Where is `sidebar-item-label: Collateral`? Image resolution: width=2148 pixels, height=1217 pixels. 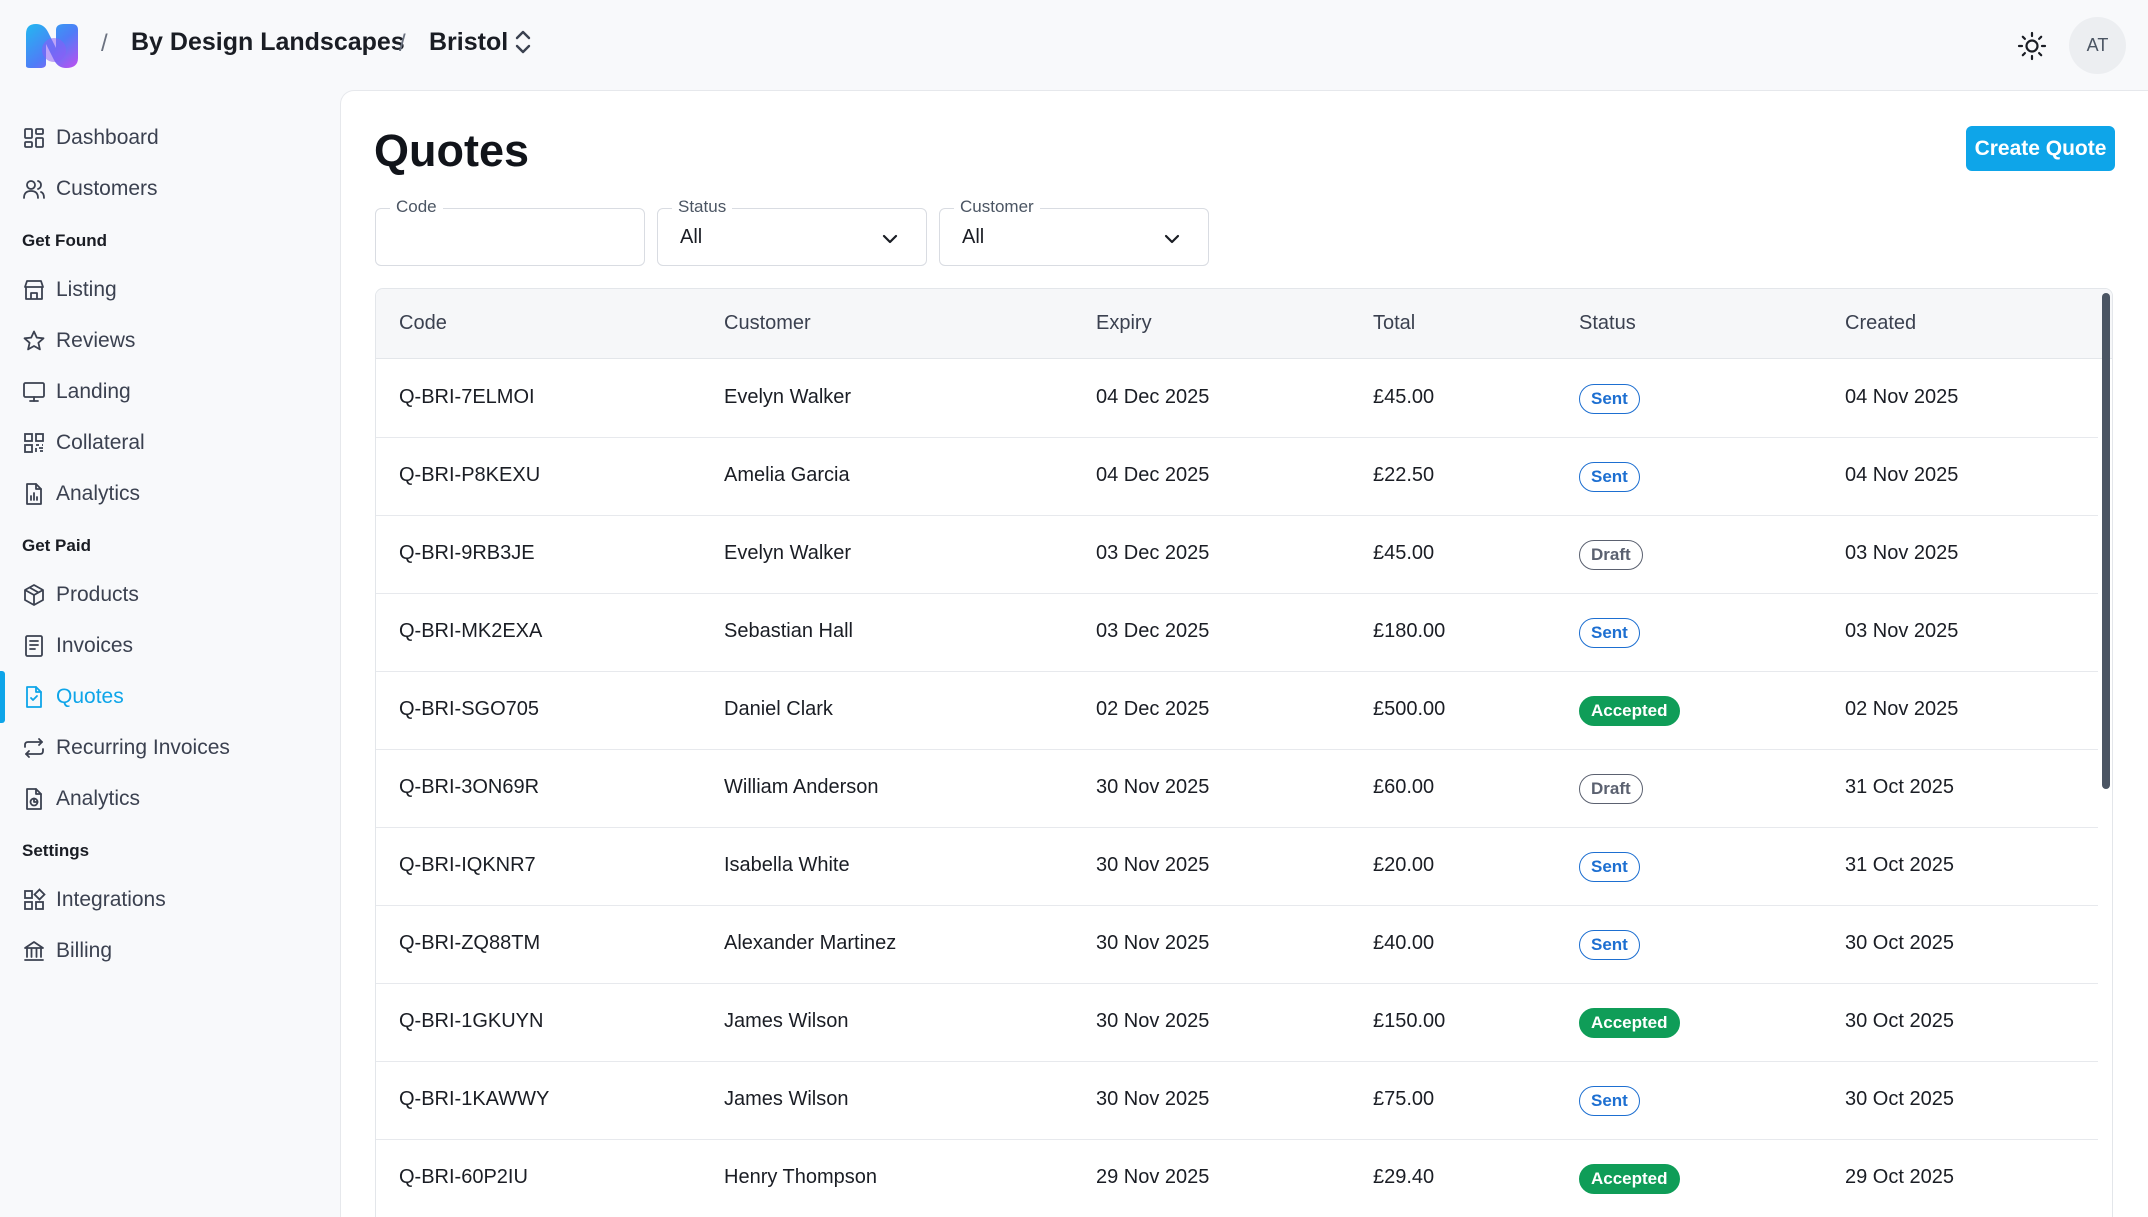
sidebar-item-label: Collateral is located at coordinates (100, 442).